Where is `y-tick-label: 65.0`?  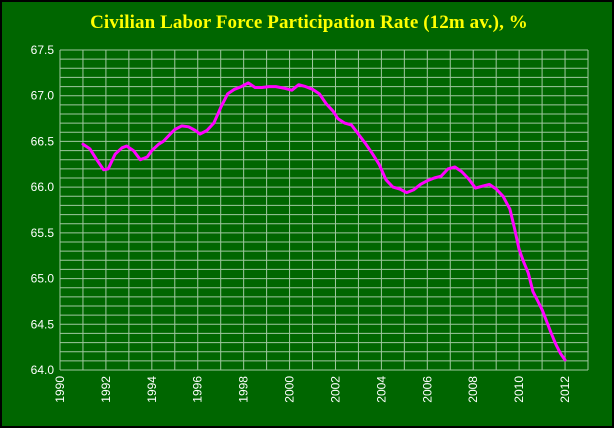 y-tick-label: 65.0 is located at coordinates (43, 279).